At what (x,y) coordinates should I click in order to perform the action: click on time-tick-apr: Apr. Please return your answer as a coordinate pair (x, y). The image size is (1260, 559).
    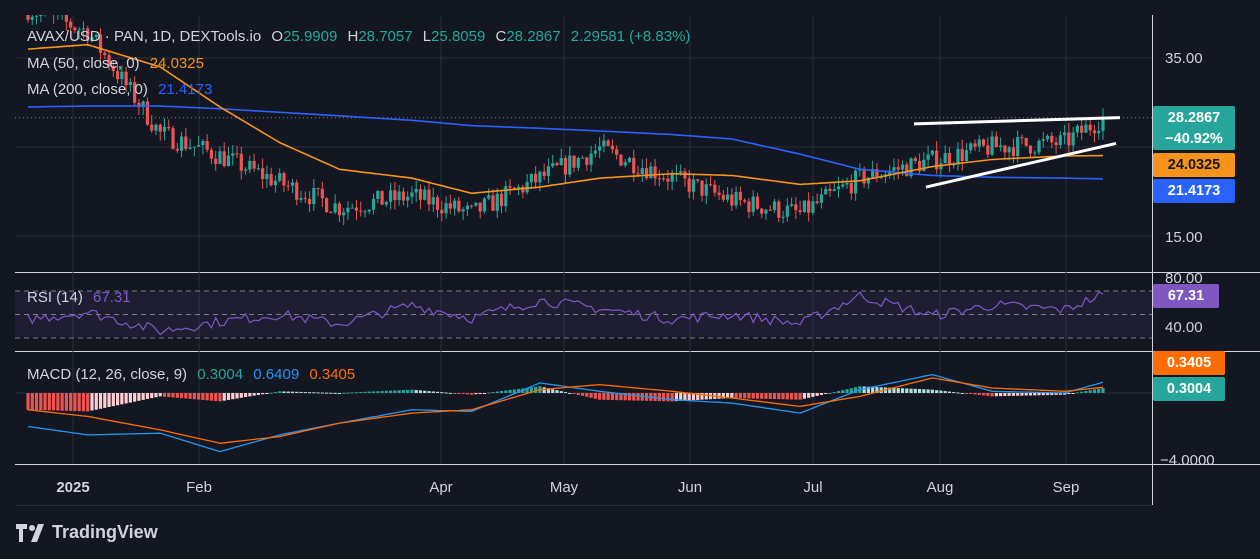
    Looking at the image, I should click on (441, 487).